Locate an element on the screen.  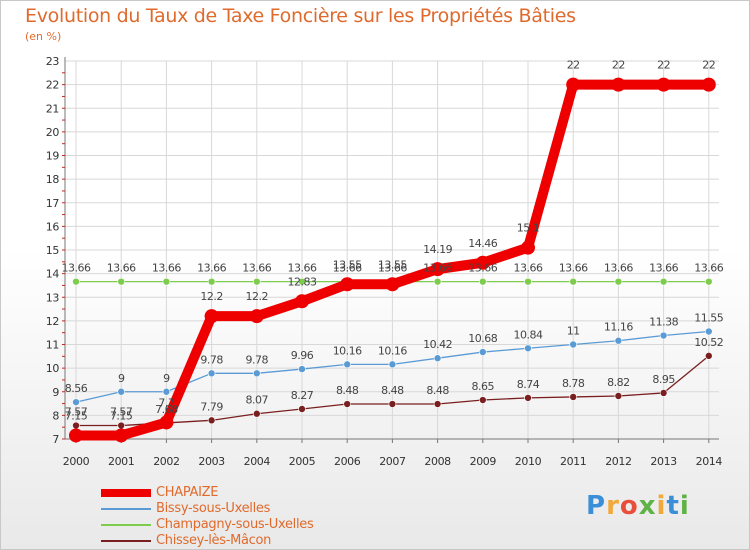
data-label-bissy-sous-uxelles: 10.68 is located at coordinates (482, 338).